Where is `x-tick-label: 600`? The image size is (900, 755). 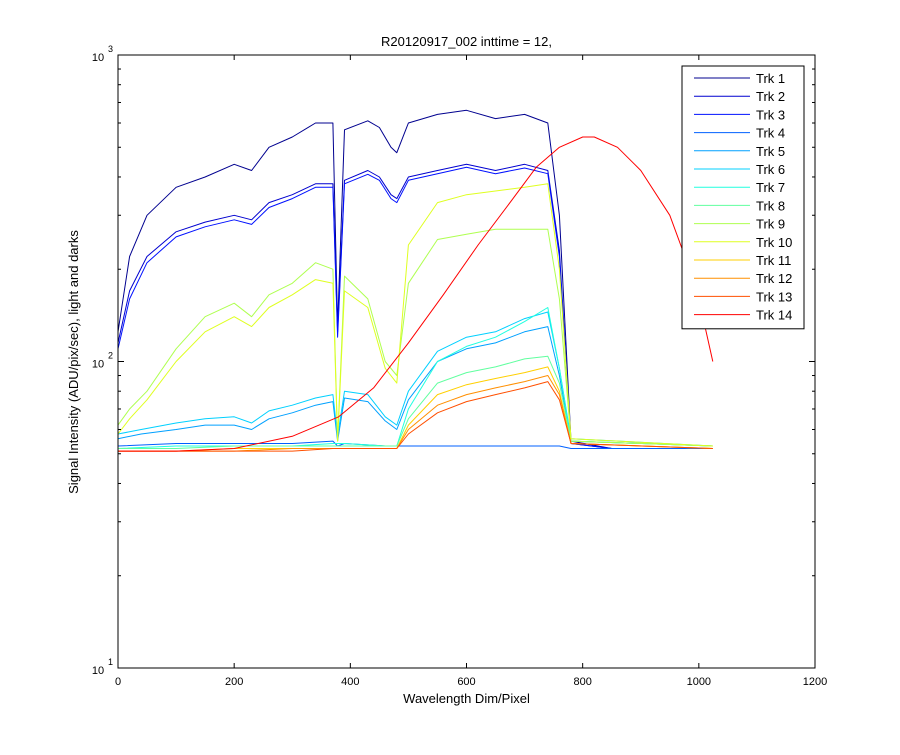
x-tick-label: 600 is located at coordinates (466, 682).